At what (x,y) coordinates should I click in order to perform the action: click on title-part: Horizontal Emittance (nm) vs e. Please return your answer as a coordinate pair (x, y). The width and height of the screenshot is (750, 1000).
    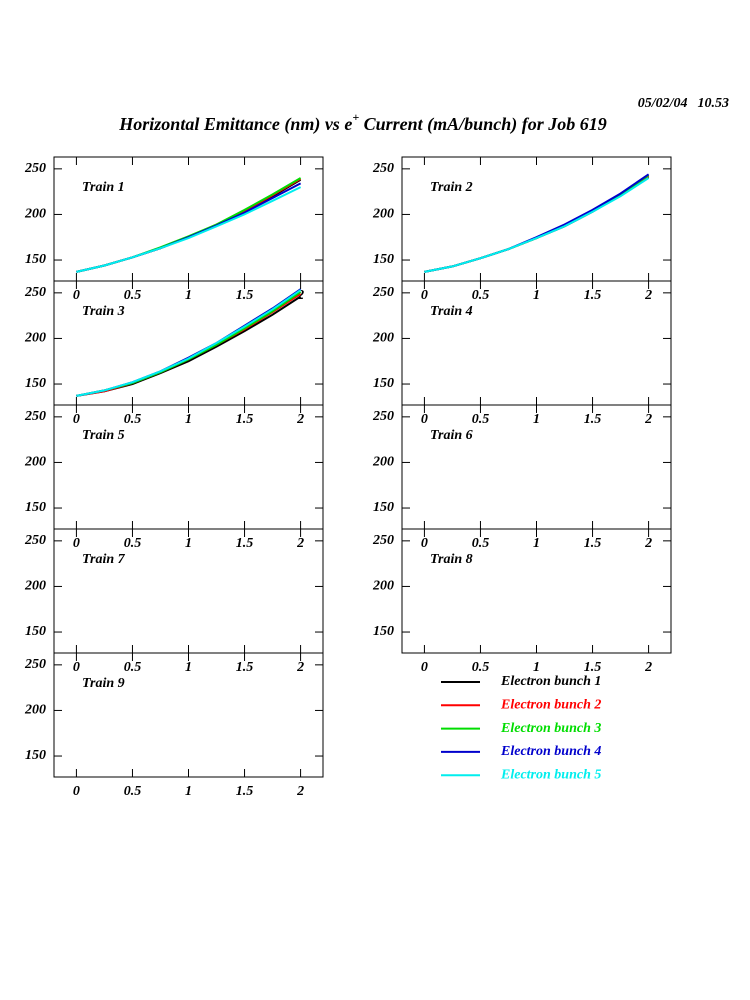
    Looking at the image, I should click on (235, 124).